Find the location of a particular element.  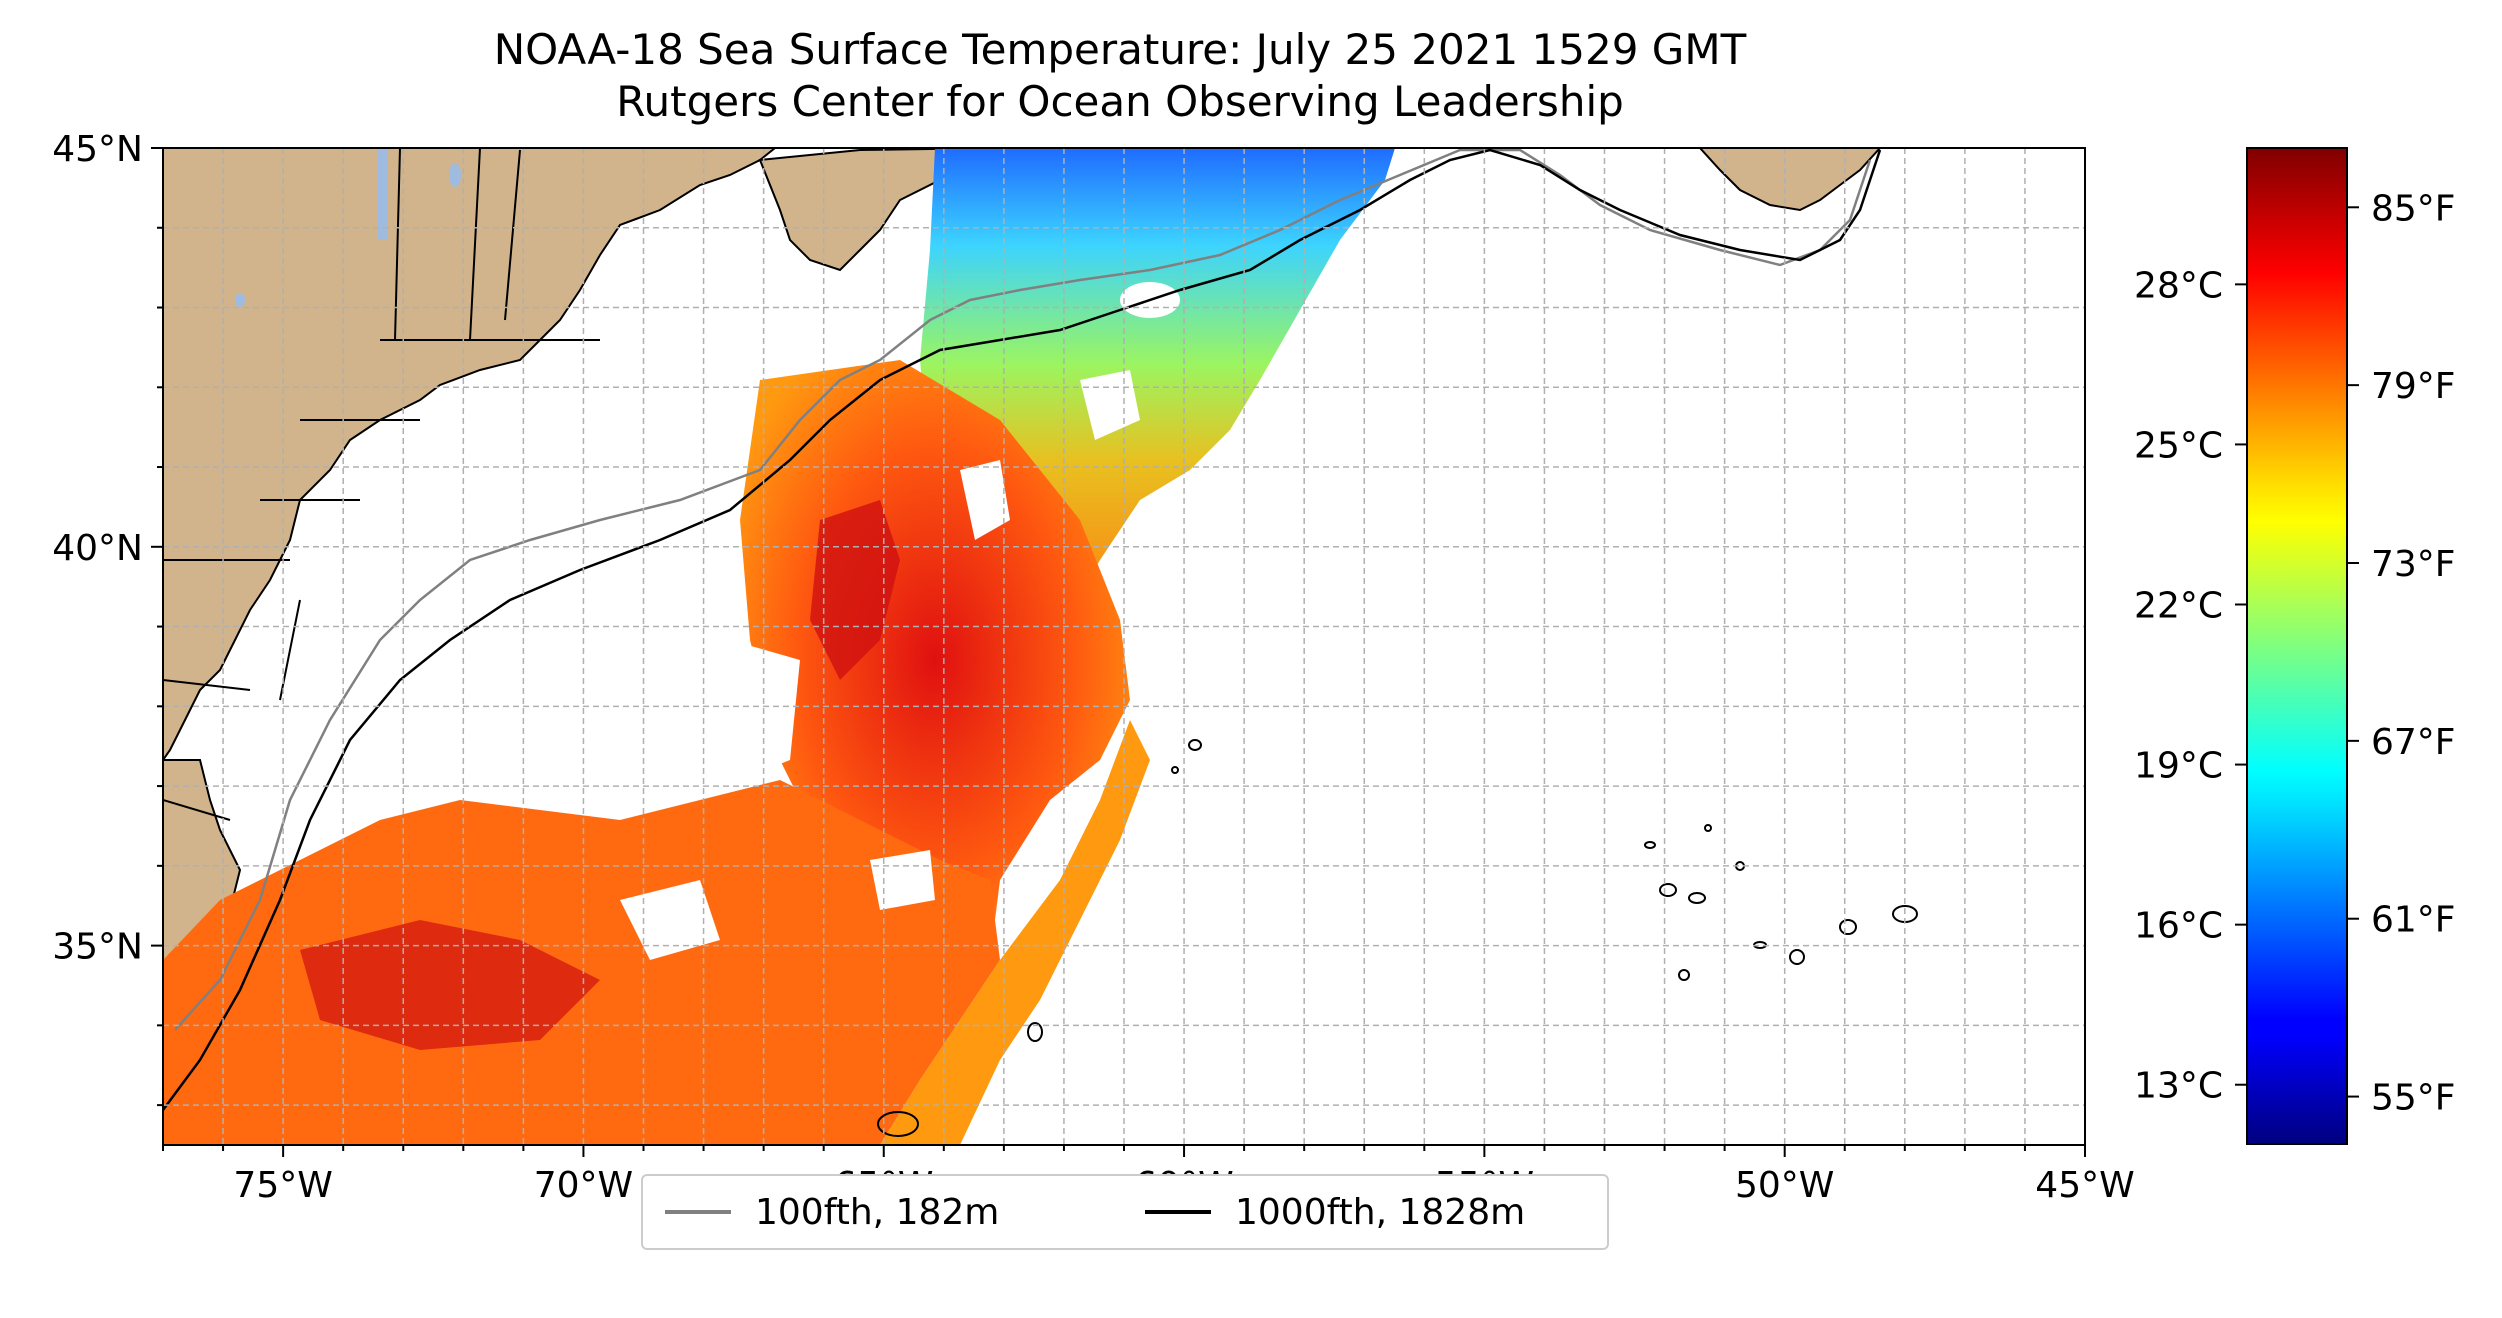

colorbar-fahrenheit-label: 79°F is located at coordinates (2413, 386).